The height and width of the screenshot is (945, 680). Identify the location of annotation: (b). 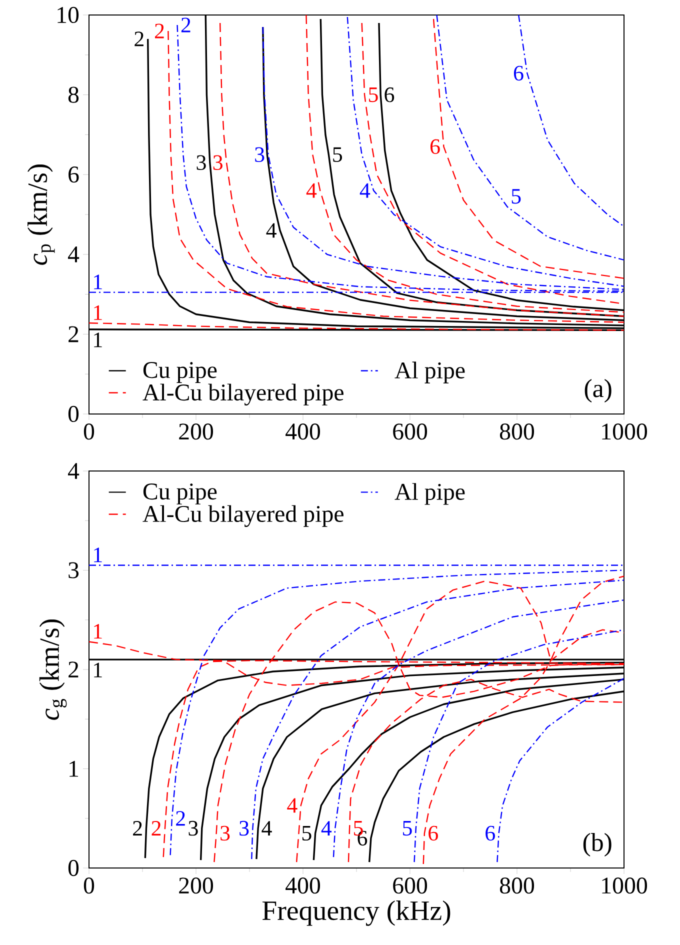
(597, 845).